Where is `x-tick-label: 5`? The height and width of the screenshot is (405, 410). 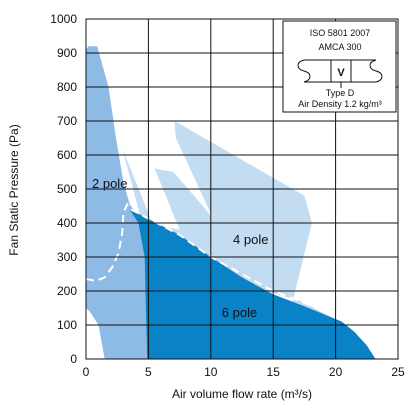 x-tick-label: 5 is located at coordinates (148, 372).